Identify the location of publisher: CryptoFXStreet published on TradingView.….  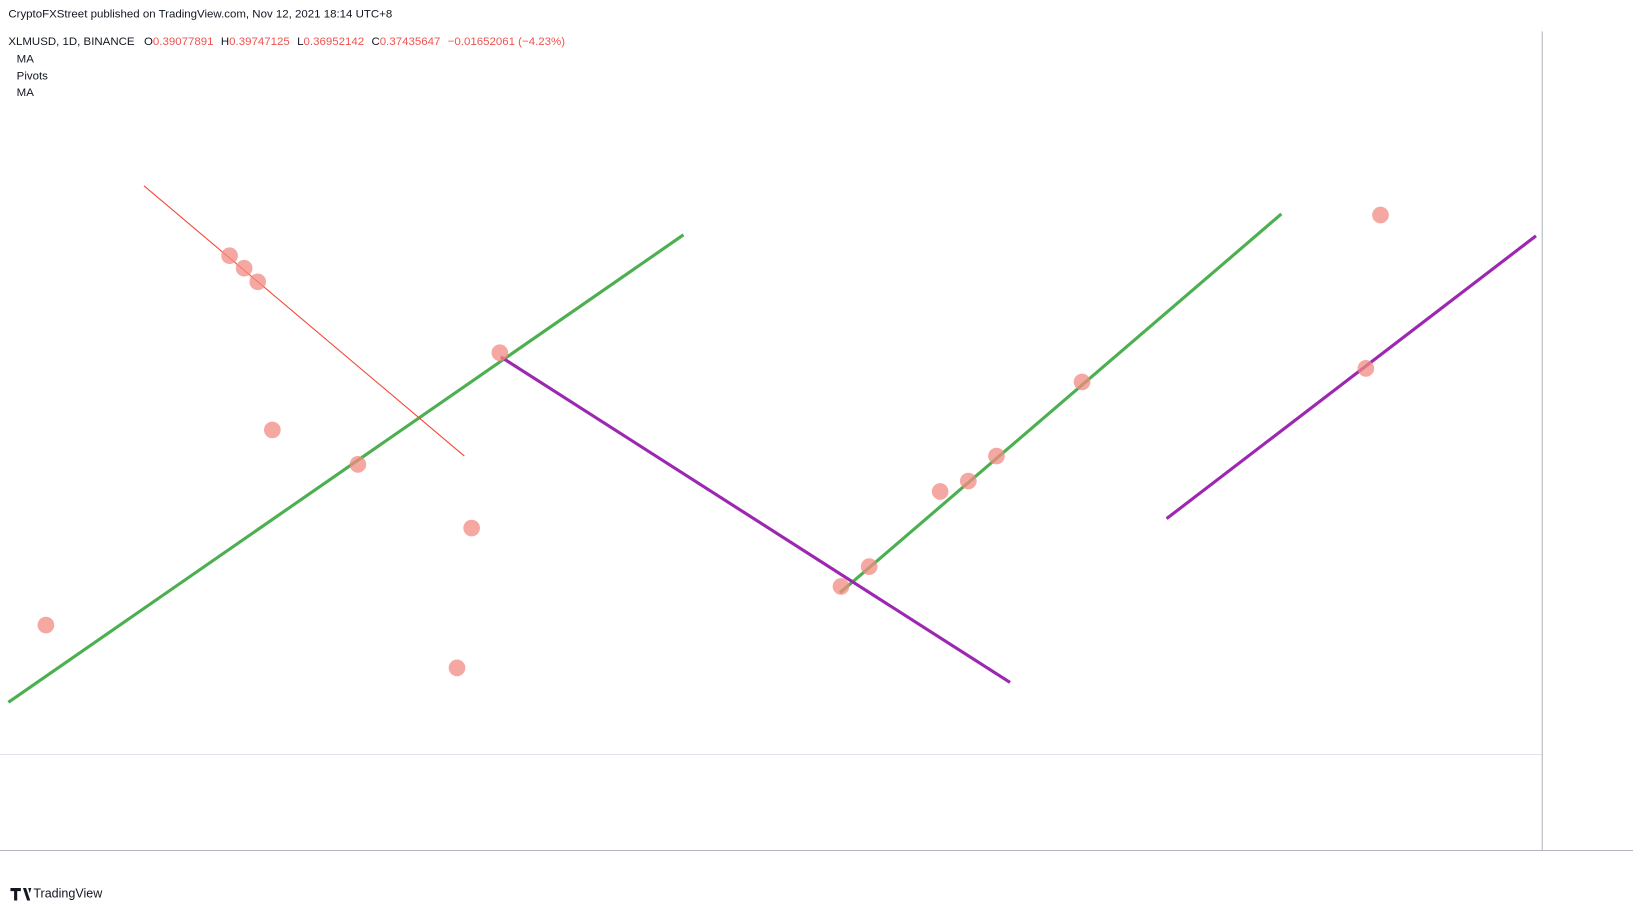
(200, 15).